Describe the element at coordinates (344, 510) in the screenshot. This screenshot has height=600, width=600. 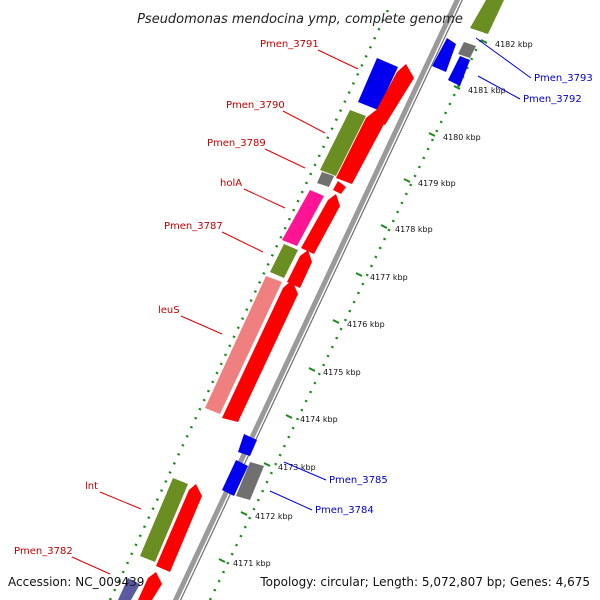
I see `gene-label: Pmen_3784` at that location.